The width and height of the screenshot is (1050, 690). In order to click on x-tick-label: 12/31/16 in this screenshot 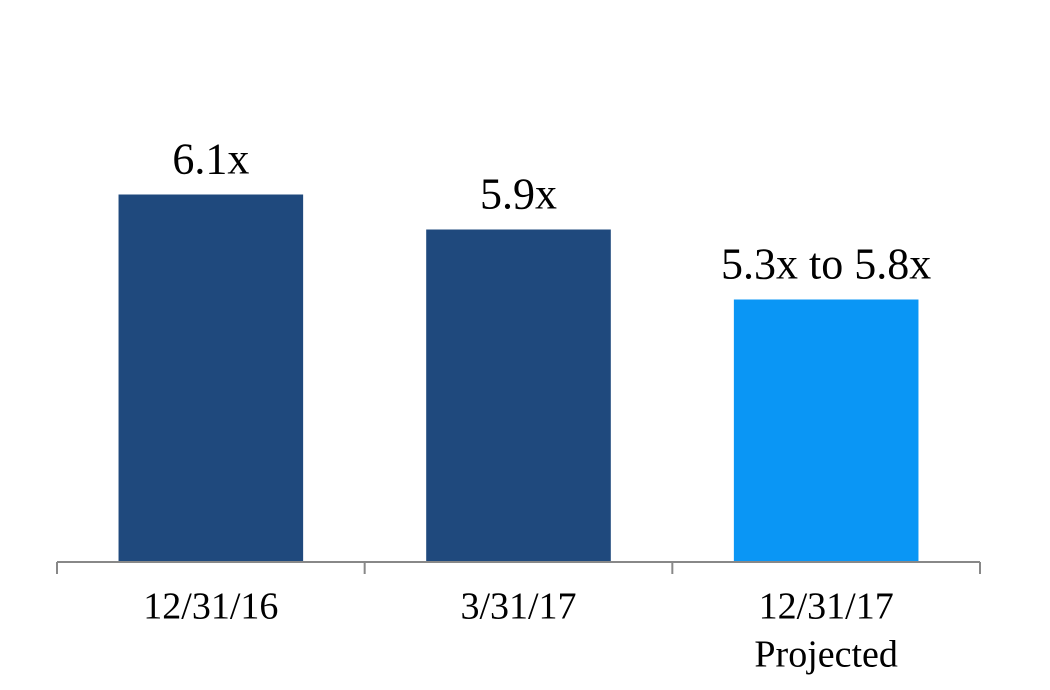, I will do `click(210, 607)`.